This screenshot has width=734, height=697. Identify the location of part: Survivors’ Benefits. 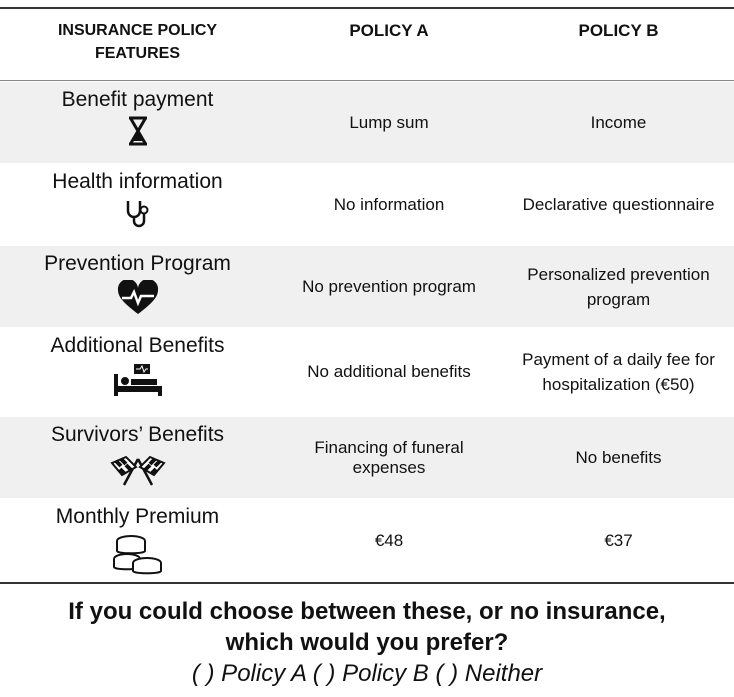
(137, 457).